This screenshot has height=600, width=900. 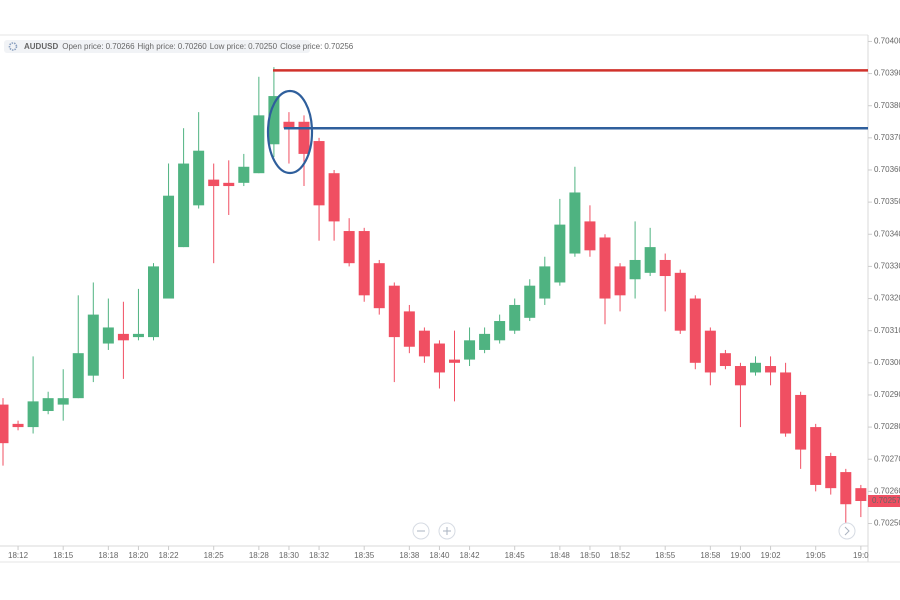 I want to click on x-tick-label: 18:50, so click(x=590, y=555).